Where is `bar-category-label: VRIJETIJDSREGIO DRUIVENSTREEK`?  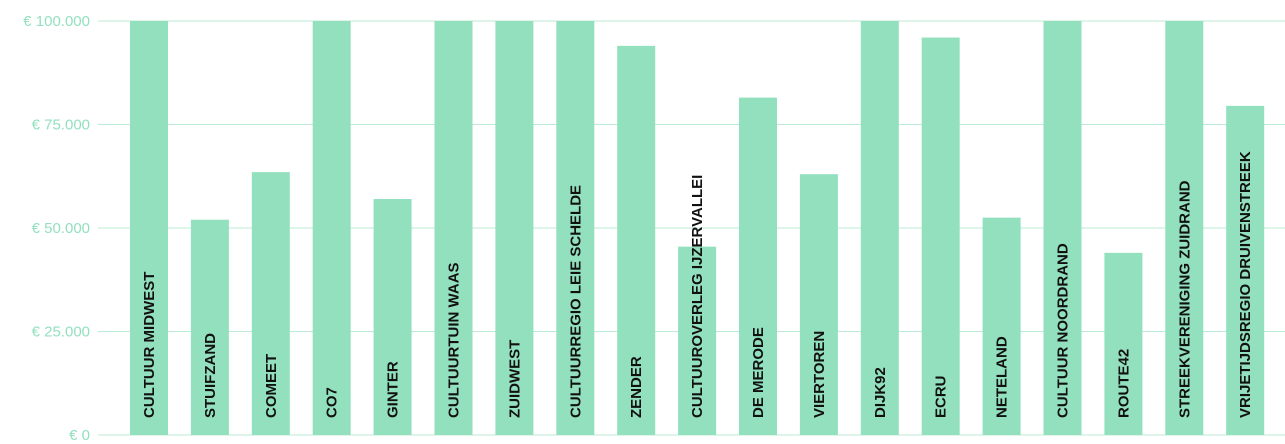 bar-category-label: VRIJETIJDSREGIO DRUIVENSTREEK is located at coordinates (1245, 284).